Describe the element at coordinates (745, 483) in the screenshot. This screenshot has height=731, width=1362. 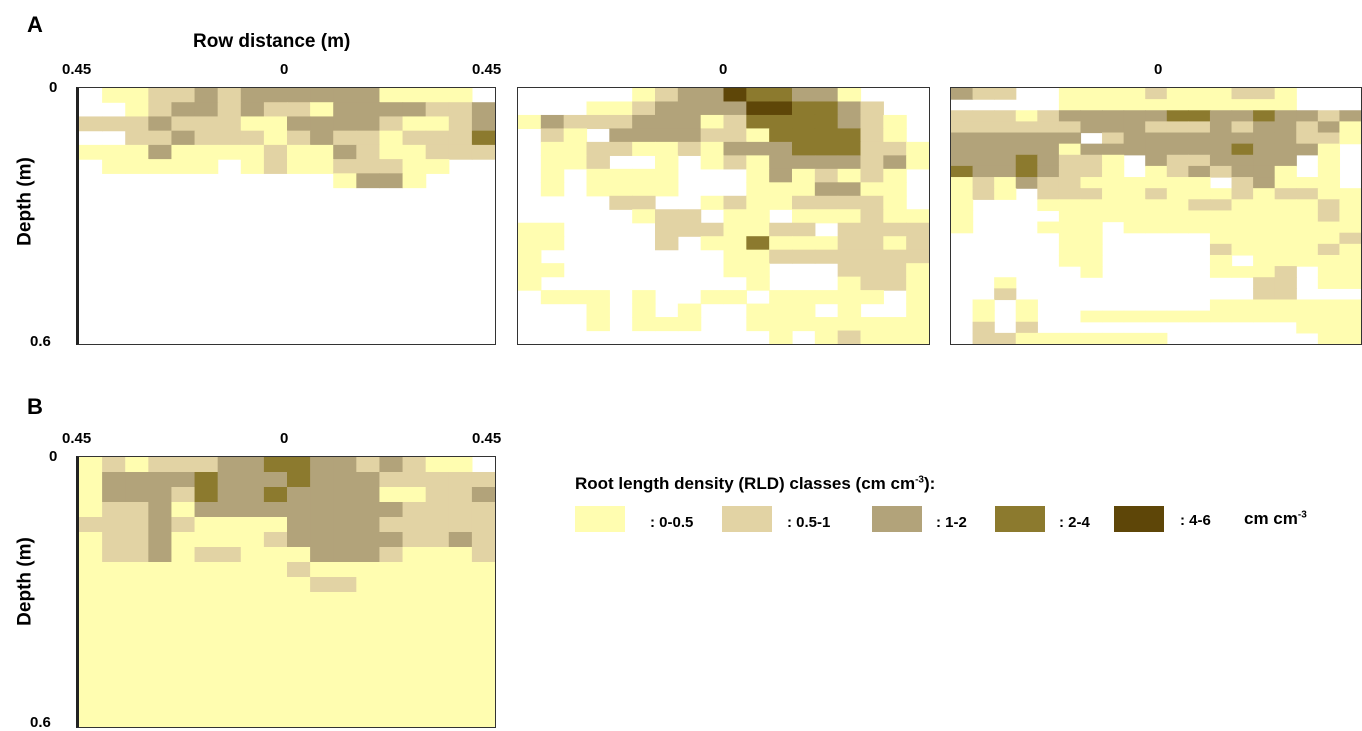
I see `legend-title-main: Root length density (RLD) classes (cm cm` at that location.